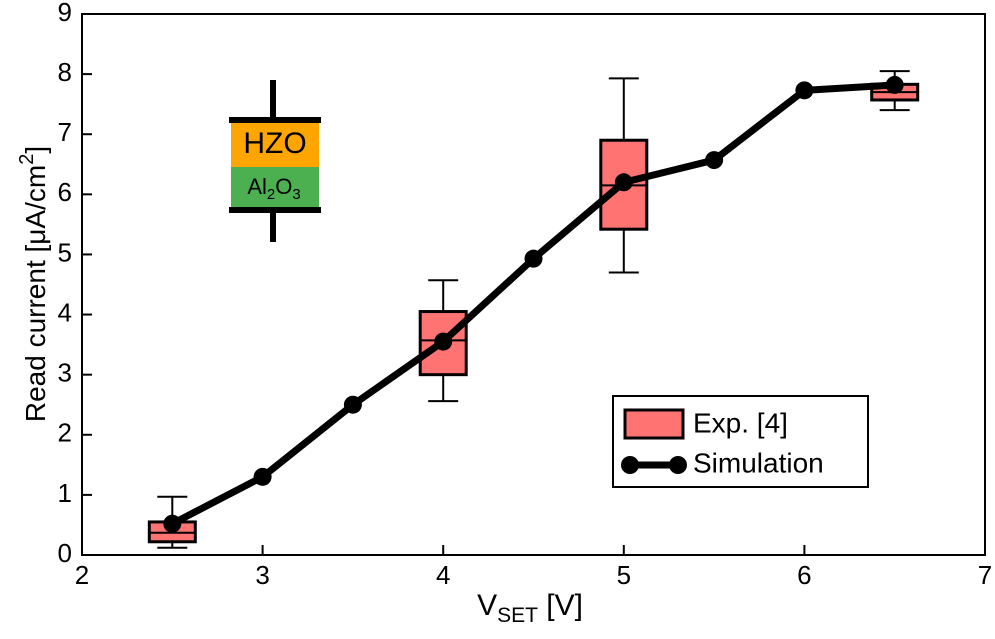 The width and height of the screenshot is (995, 639). Describe the element at coordinates (740, 422) in the screenshot. I see `legend-label: Exp. [4]` at that location.